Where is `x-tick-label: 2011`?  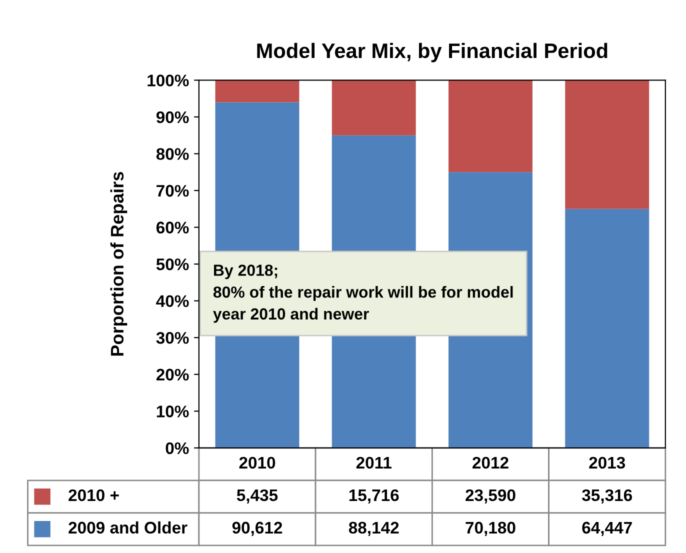
x-tick-label: 2011 is located at coordinates (374, 462).